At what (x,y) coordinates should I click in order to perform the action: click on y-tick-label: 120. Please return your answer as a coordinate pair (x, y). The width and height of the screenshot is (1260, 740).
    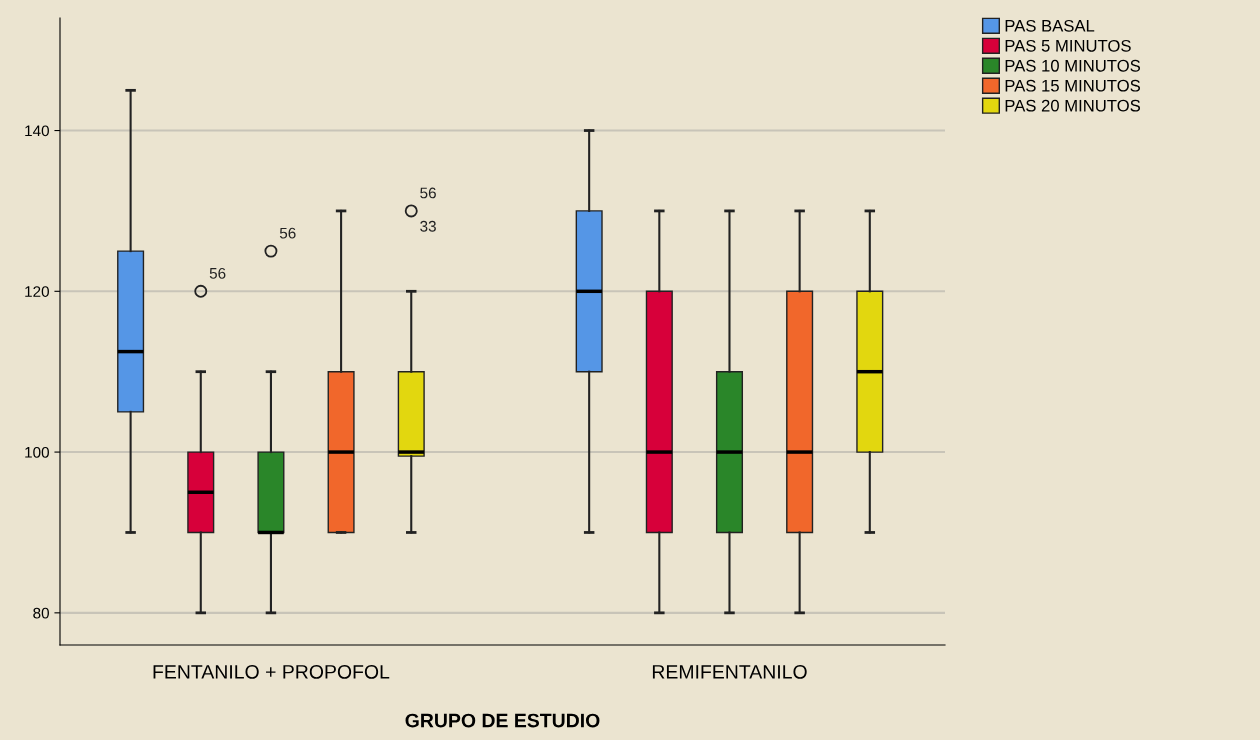
    Looking at the image, I should click on (37, 291).